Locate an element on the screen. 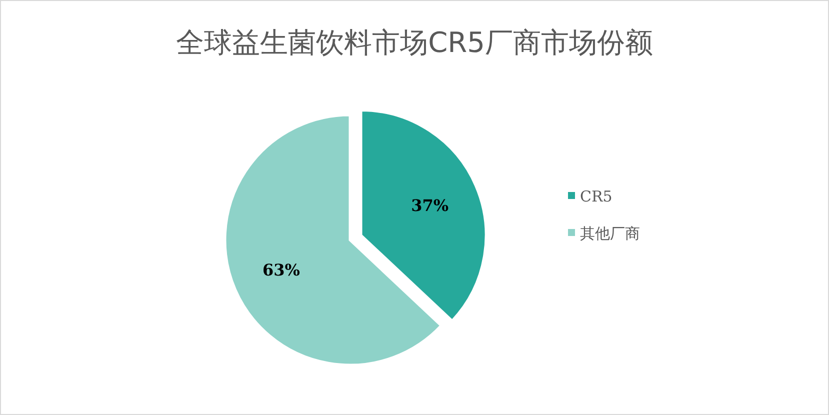  legend-label: 其他厂商 is located at coordinates (610, 233).